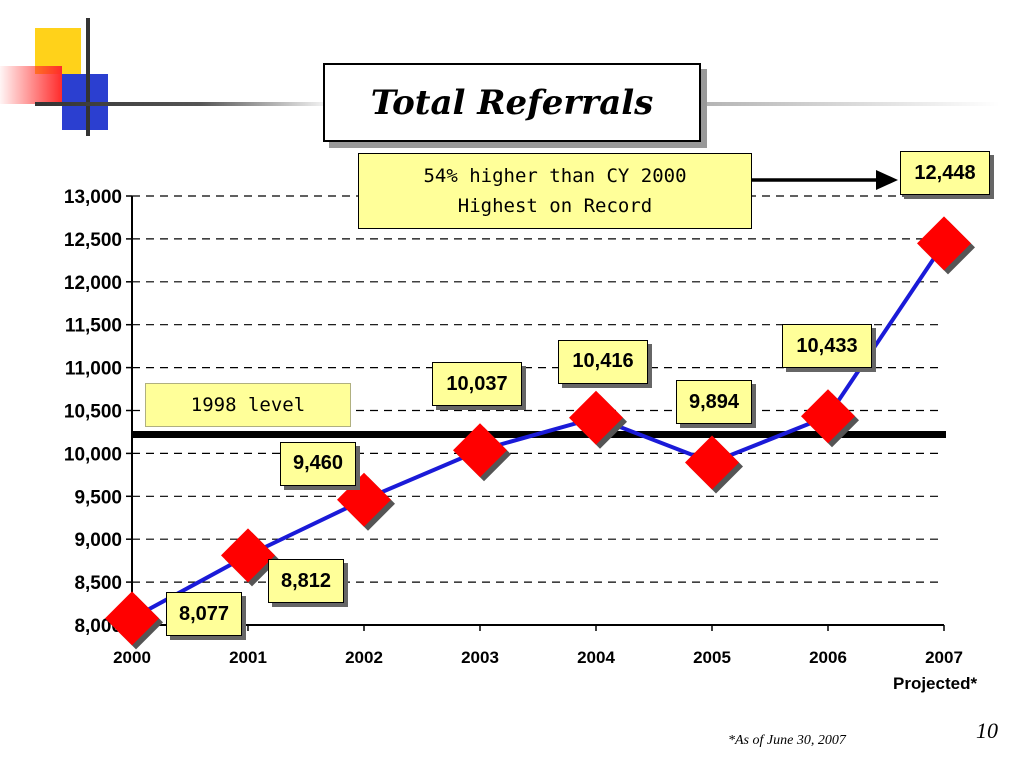 The width and height of the screenshot is (1024, 768). What do you see at coordinates (306, 581) in the screenshot?
I see `data-label: 8,812` at bounding box center [306, 581].